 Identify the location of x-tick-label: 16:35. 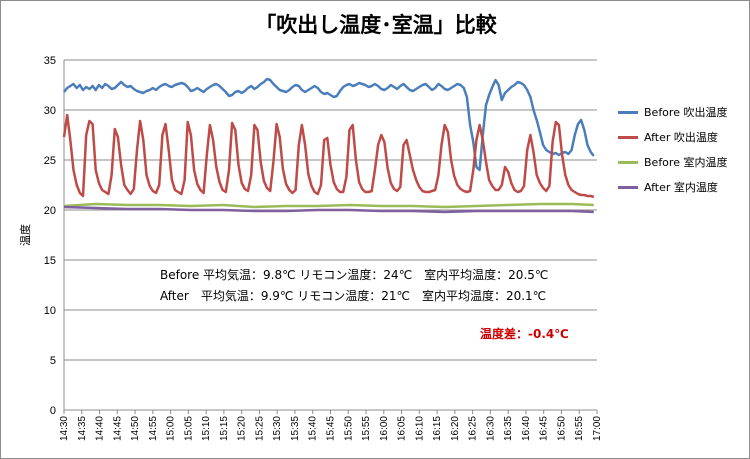
(508, 428).